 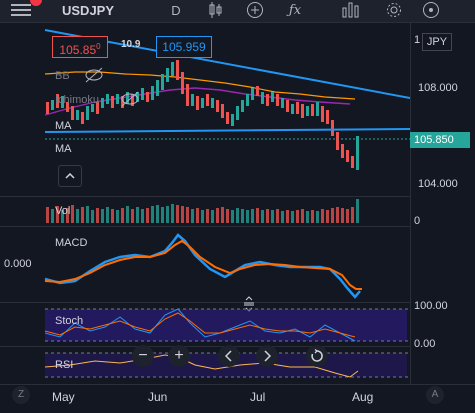 I want to click on signal-line, so click(x=203, y=264).